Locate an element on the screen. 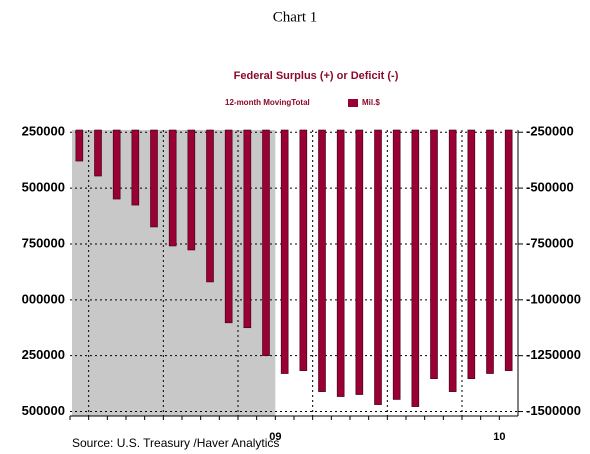 This screenshot has width=590, height=454. y-tick-label: 000000 is located at coordinates (43, 298).